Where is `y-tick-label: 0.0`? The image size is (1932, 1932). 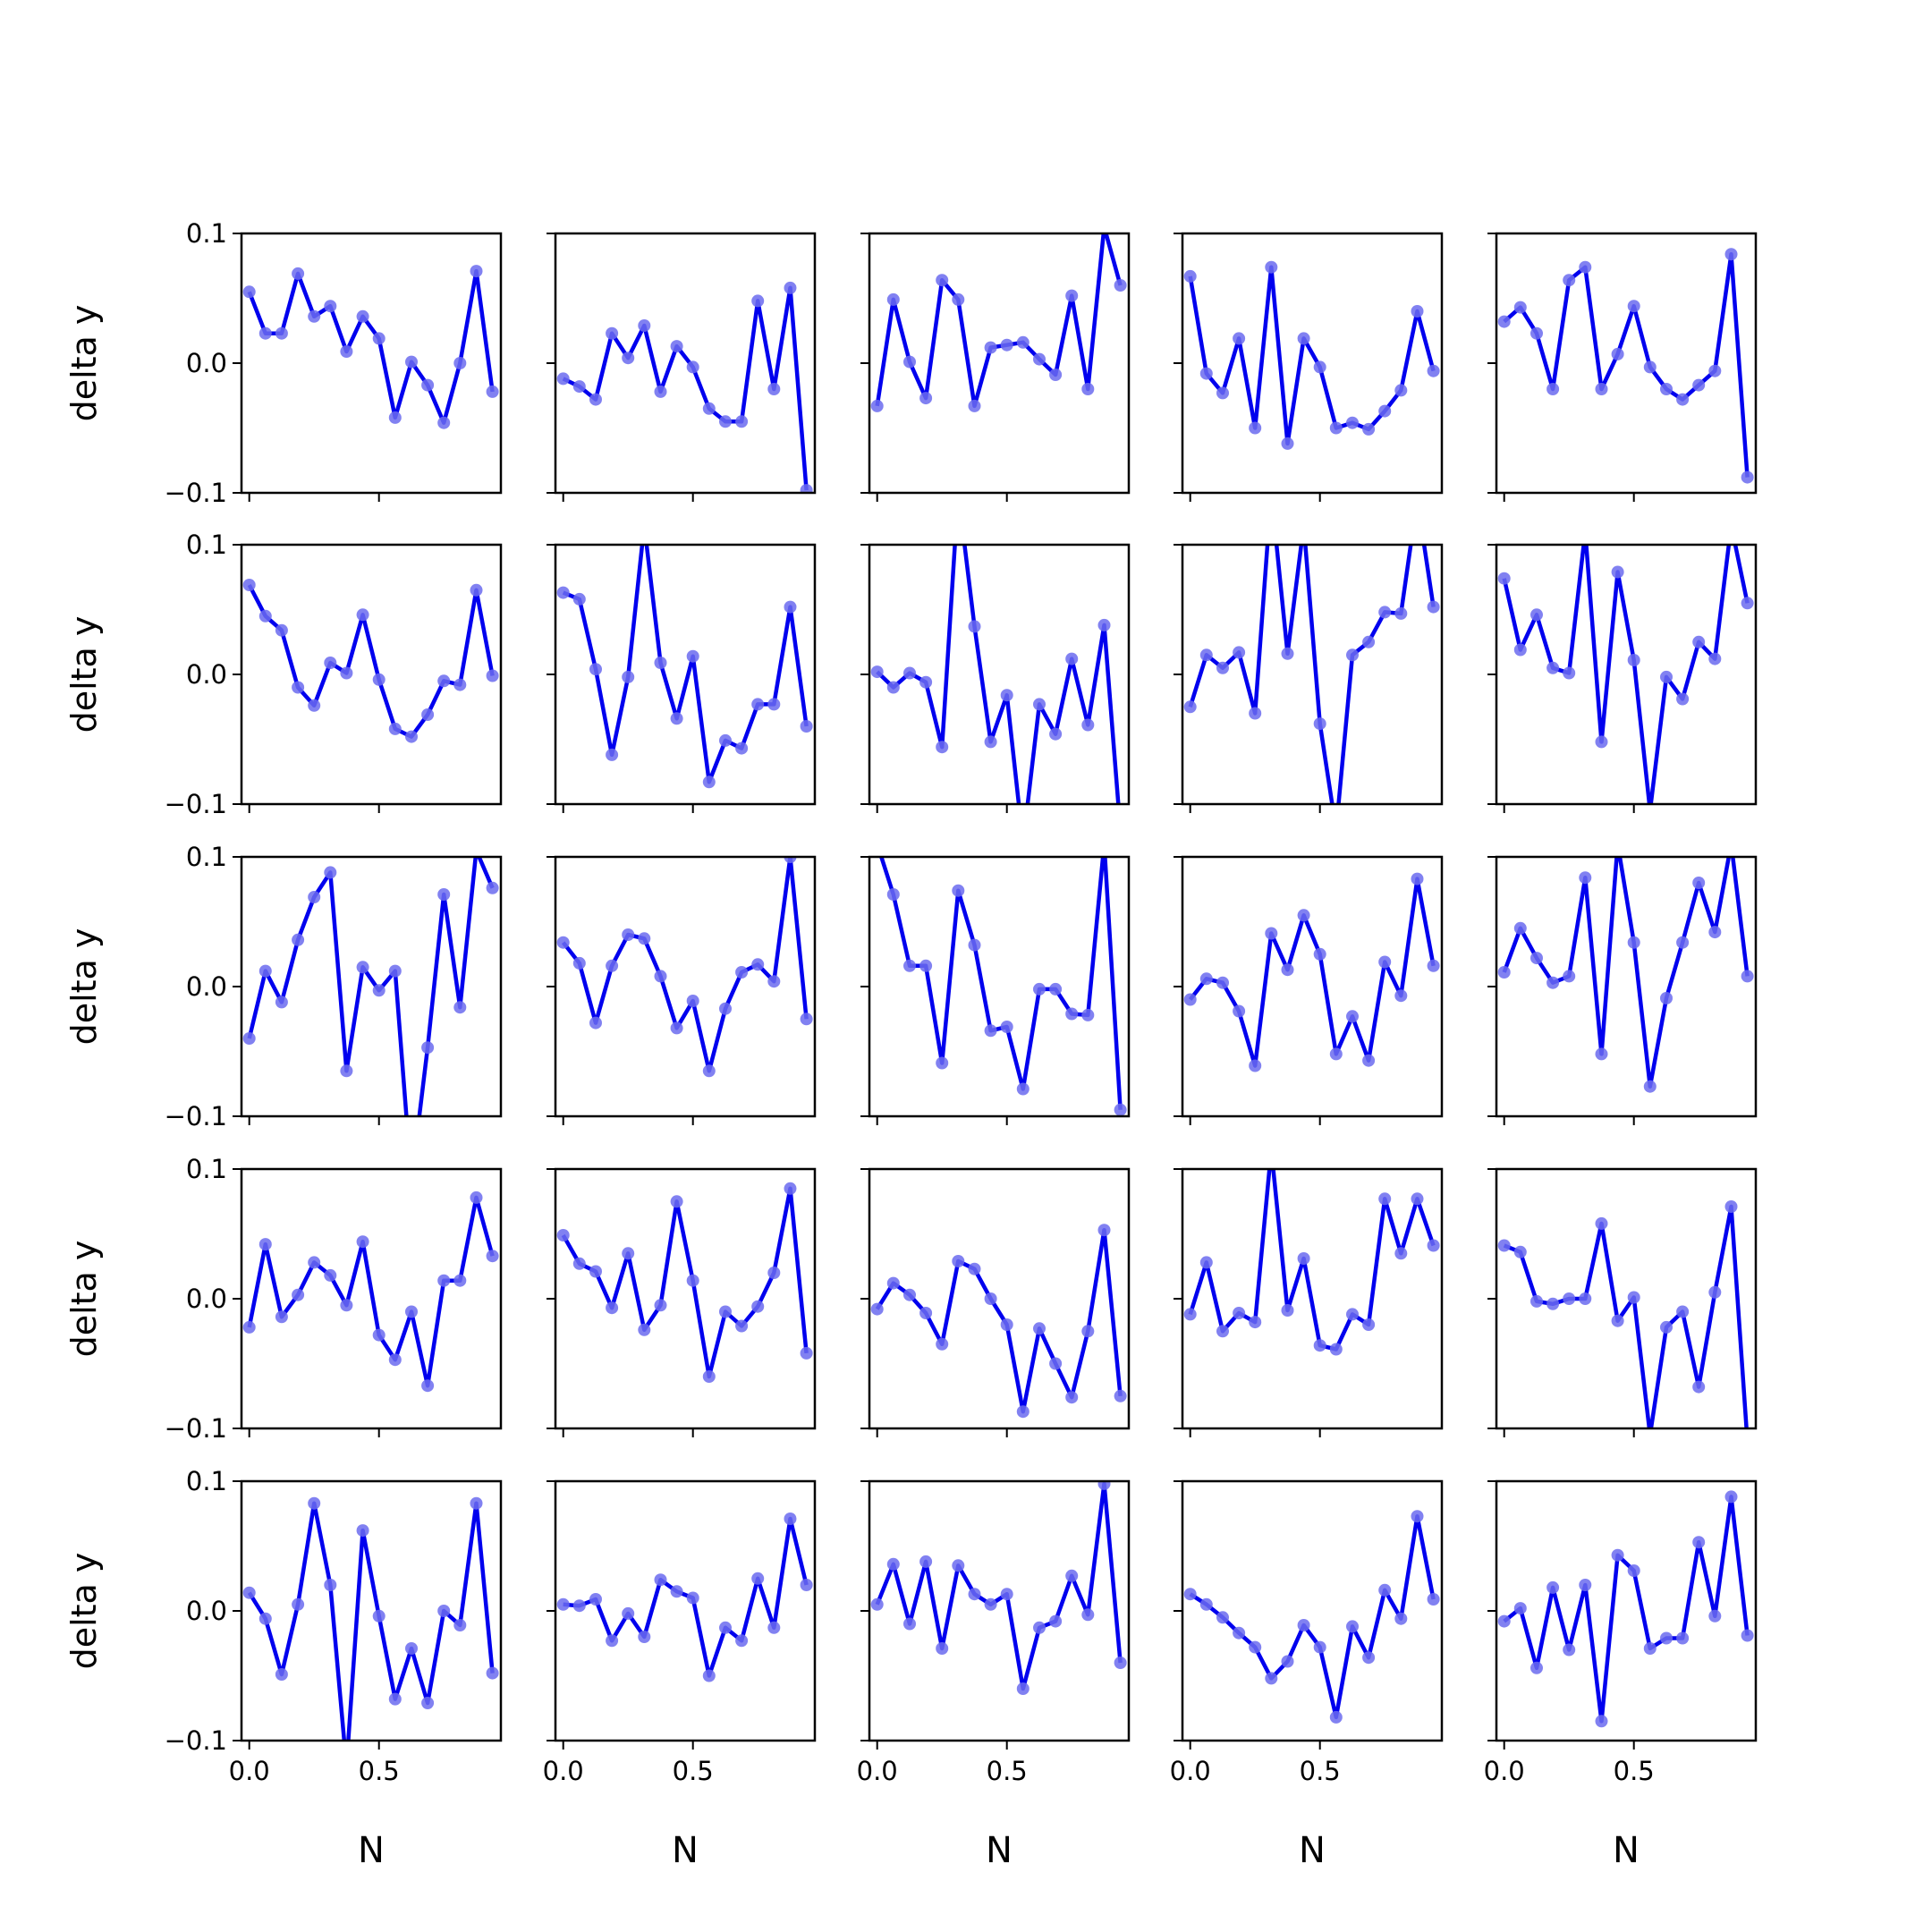 y-tick-label: 0.0 is located at coordinates (206, 1611).